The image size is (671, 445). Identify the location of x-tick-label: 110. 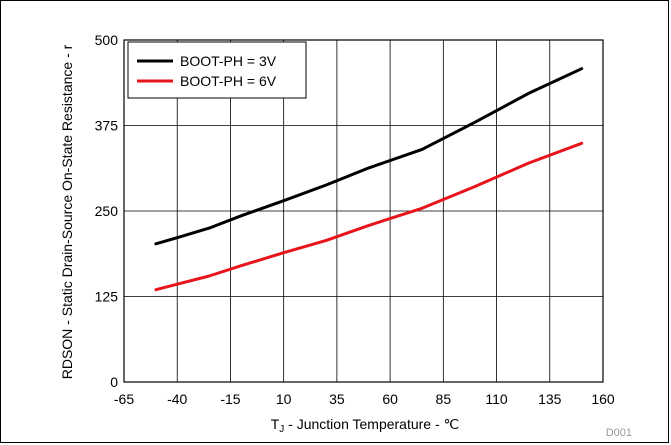
(496, 399).